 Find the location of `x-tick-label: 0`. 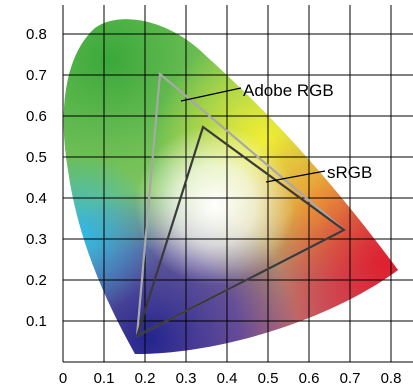

x-tick-label: 0 is located at coordinates (63, 378).